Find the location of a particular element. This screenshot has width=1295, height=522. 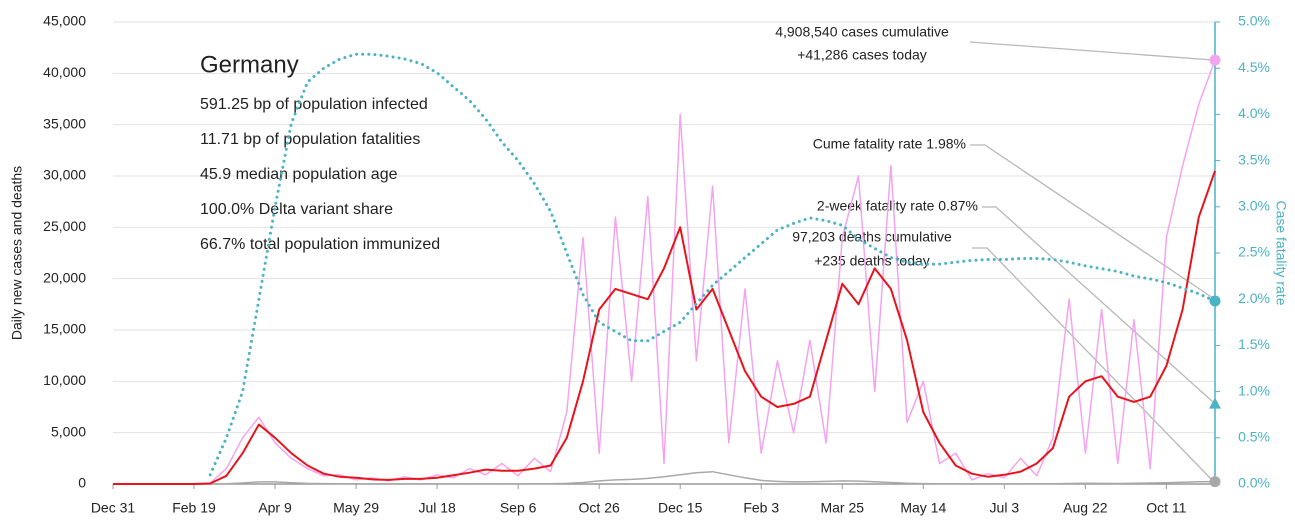

y-tick-label: 10,000 is located at coordinates (64, 380).